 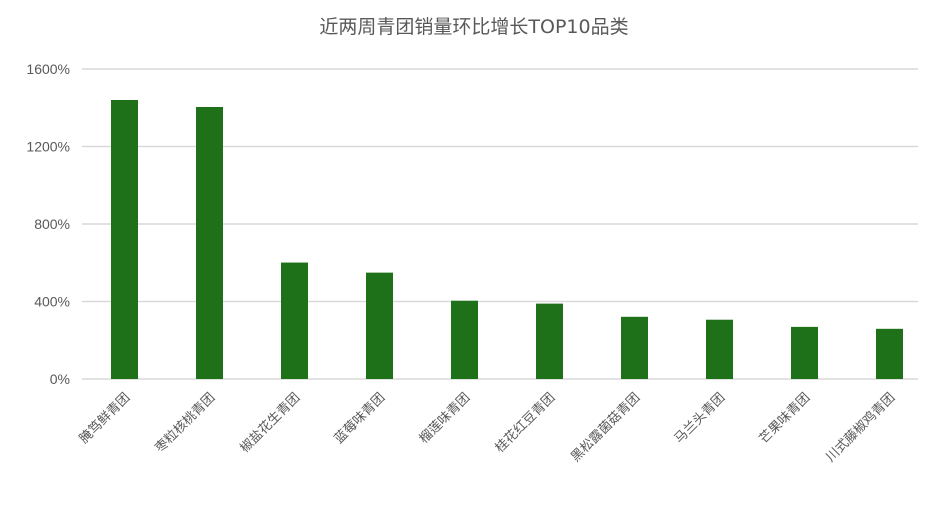 What do you see at coordinates (605, 427) in the screenshot?
I see `x-tick-label: 黑松露菌菇青团` at bounding box center [605, 427].